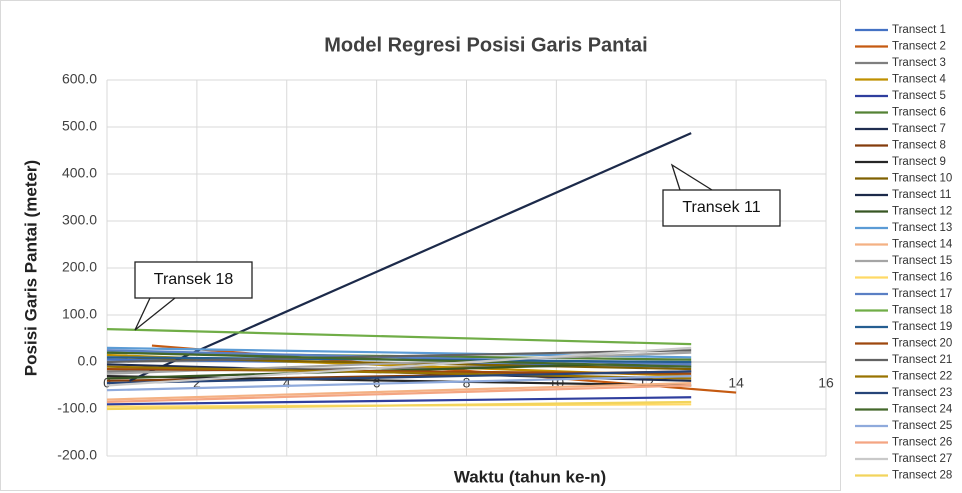 The height and width of the screenshot is (493, 962). Describe the element at coordinates (922, 377) in the screenshot. I see `legend-label: Transect 22` at that location.